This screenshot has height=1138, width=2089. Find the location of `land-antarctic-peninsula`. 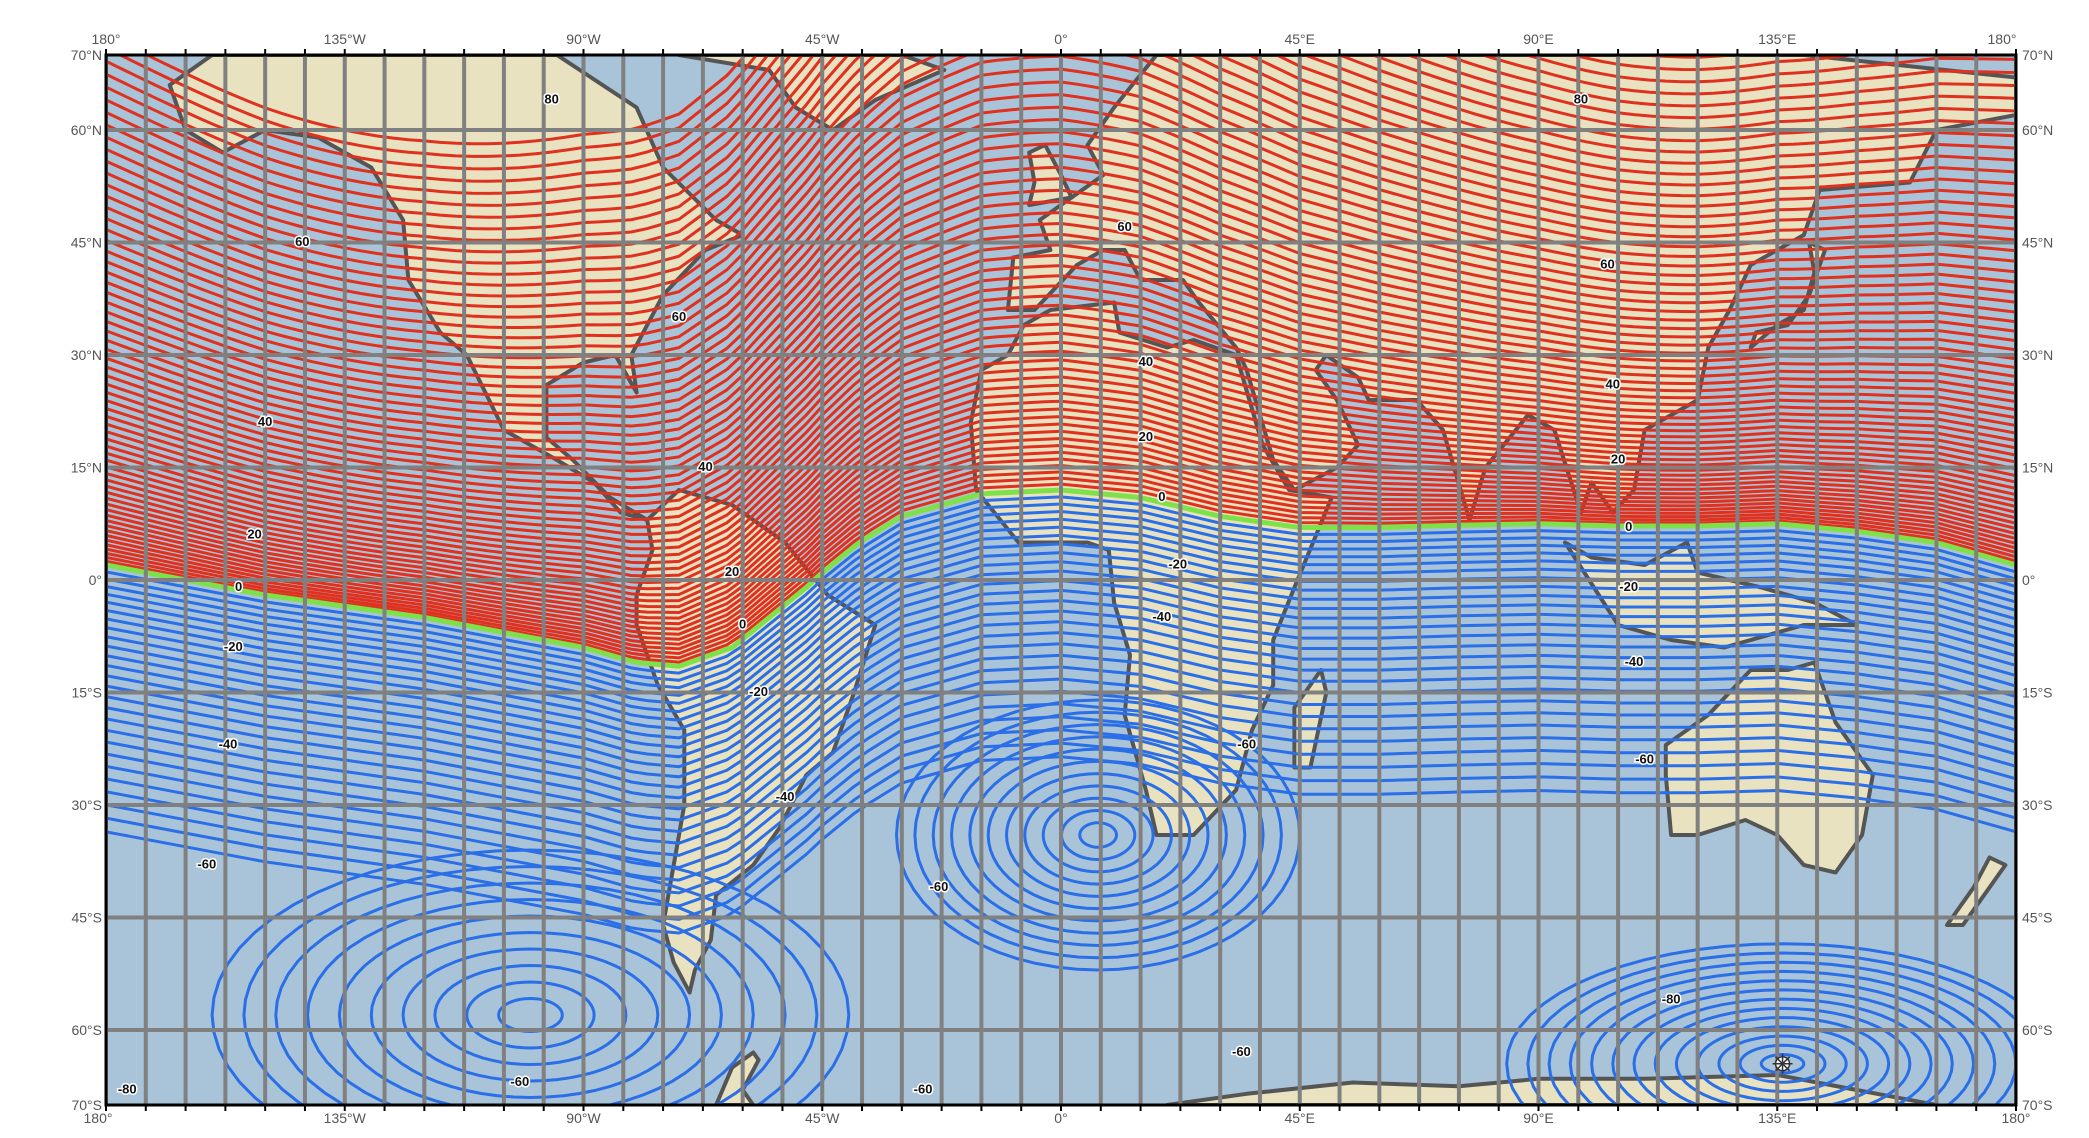

land-antarctic-peninsula is located at coordinates (737, 1077).